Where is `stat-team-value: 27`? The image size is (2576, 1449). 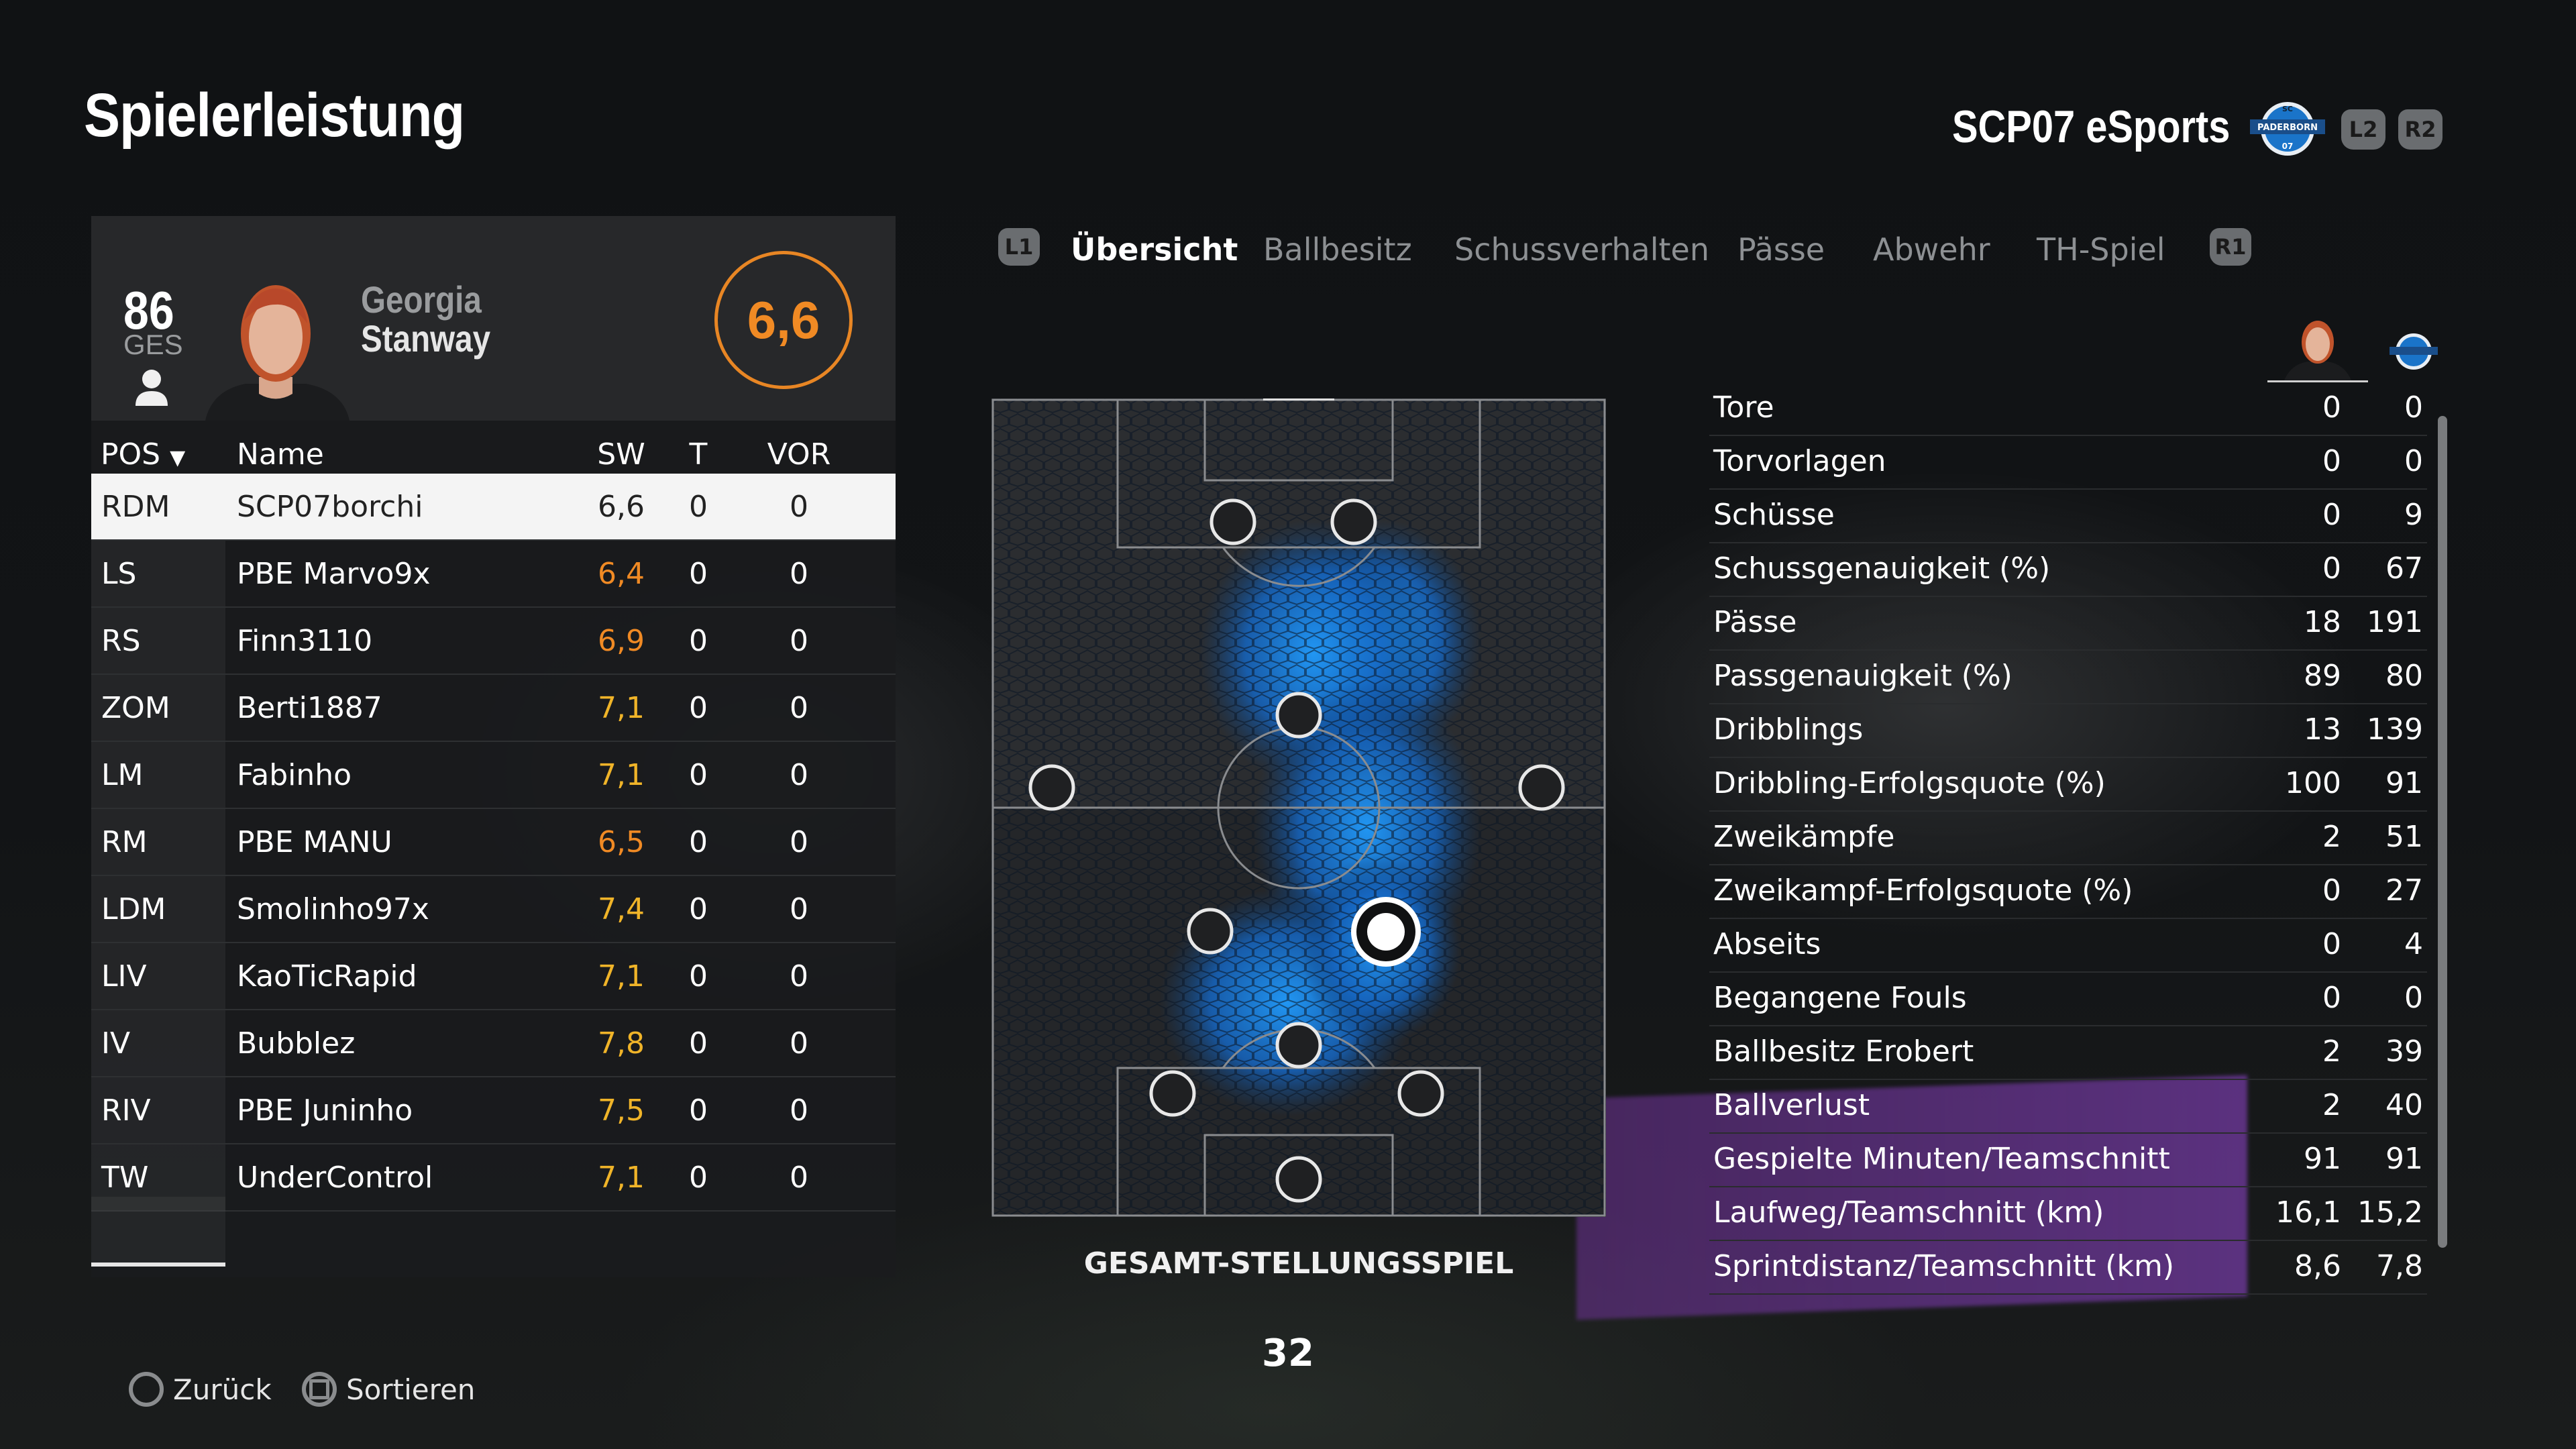
stat-team-value: 27 is located at coordinates (2404, 890).